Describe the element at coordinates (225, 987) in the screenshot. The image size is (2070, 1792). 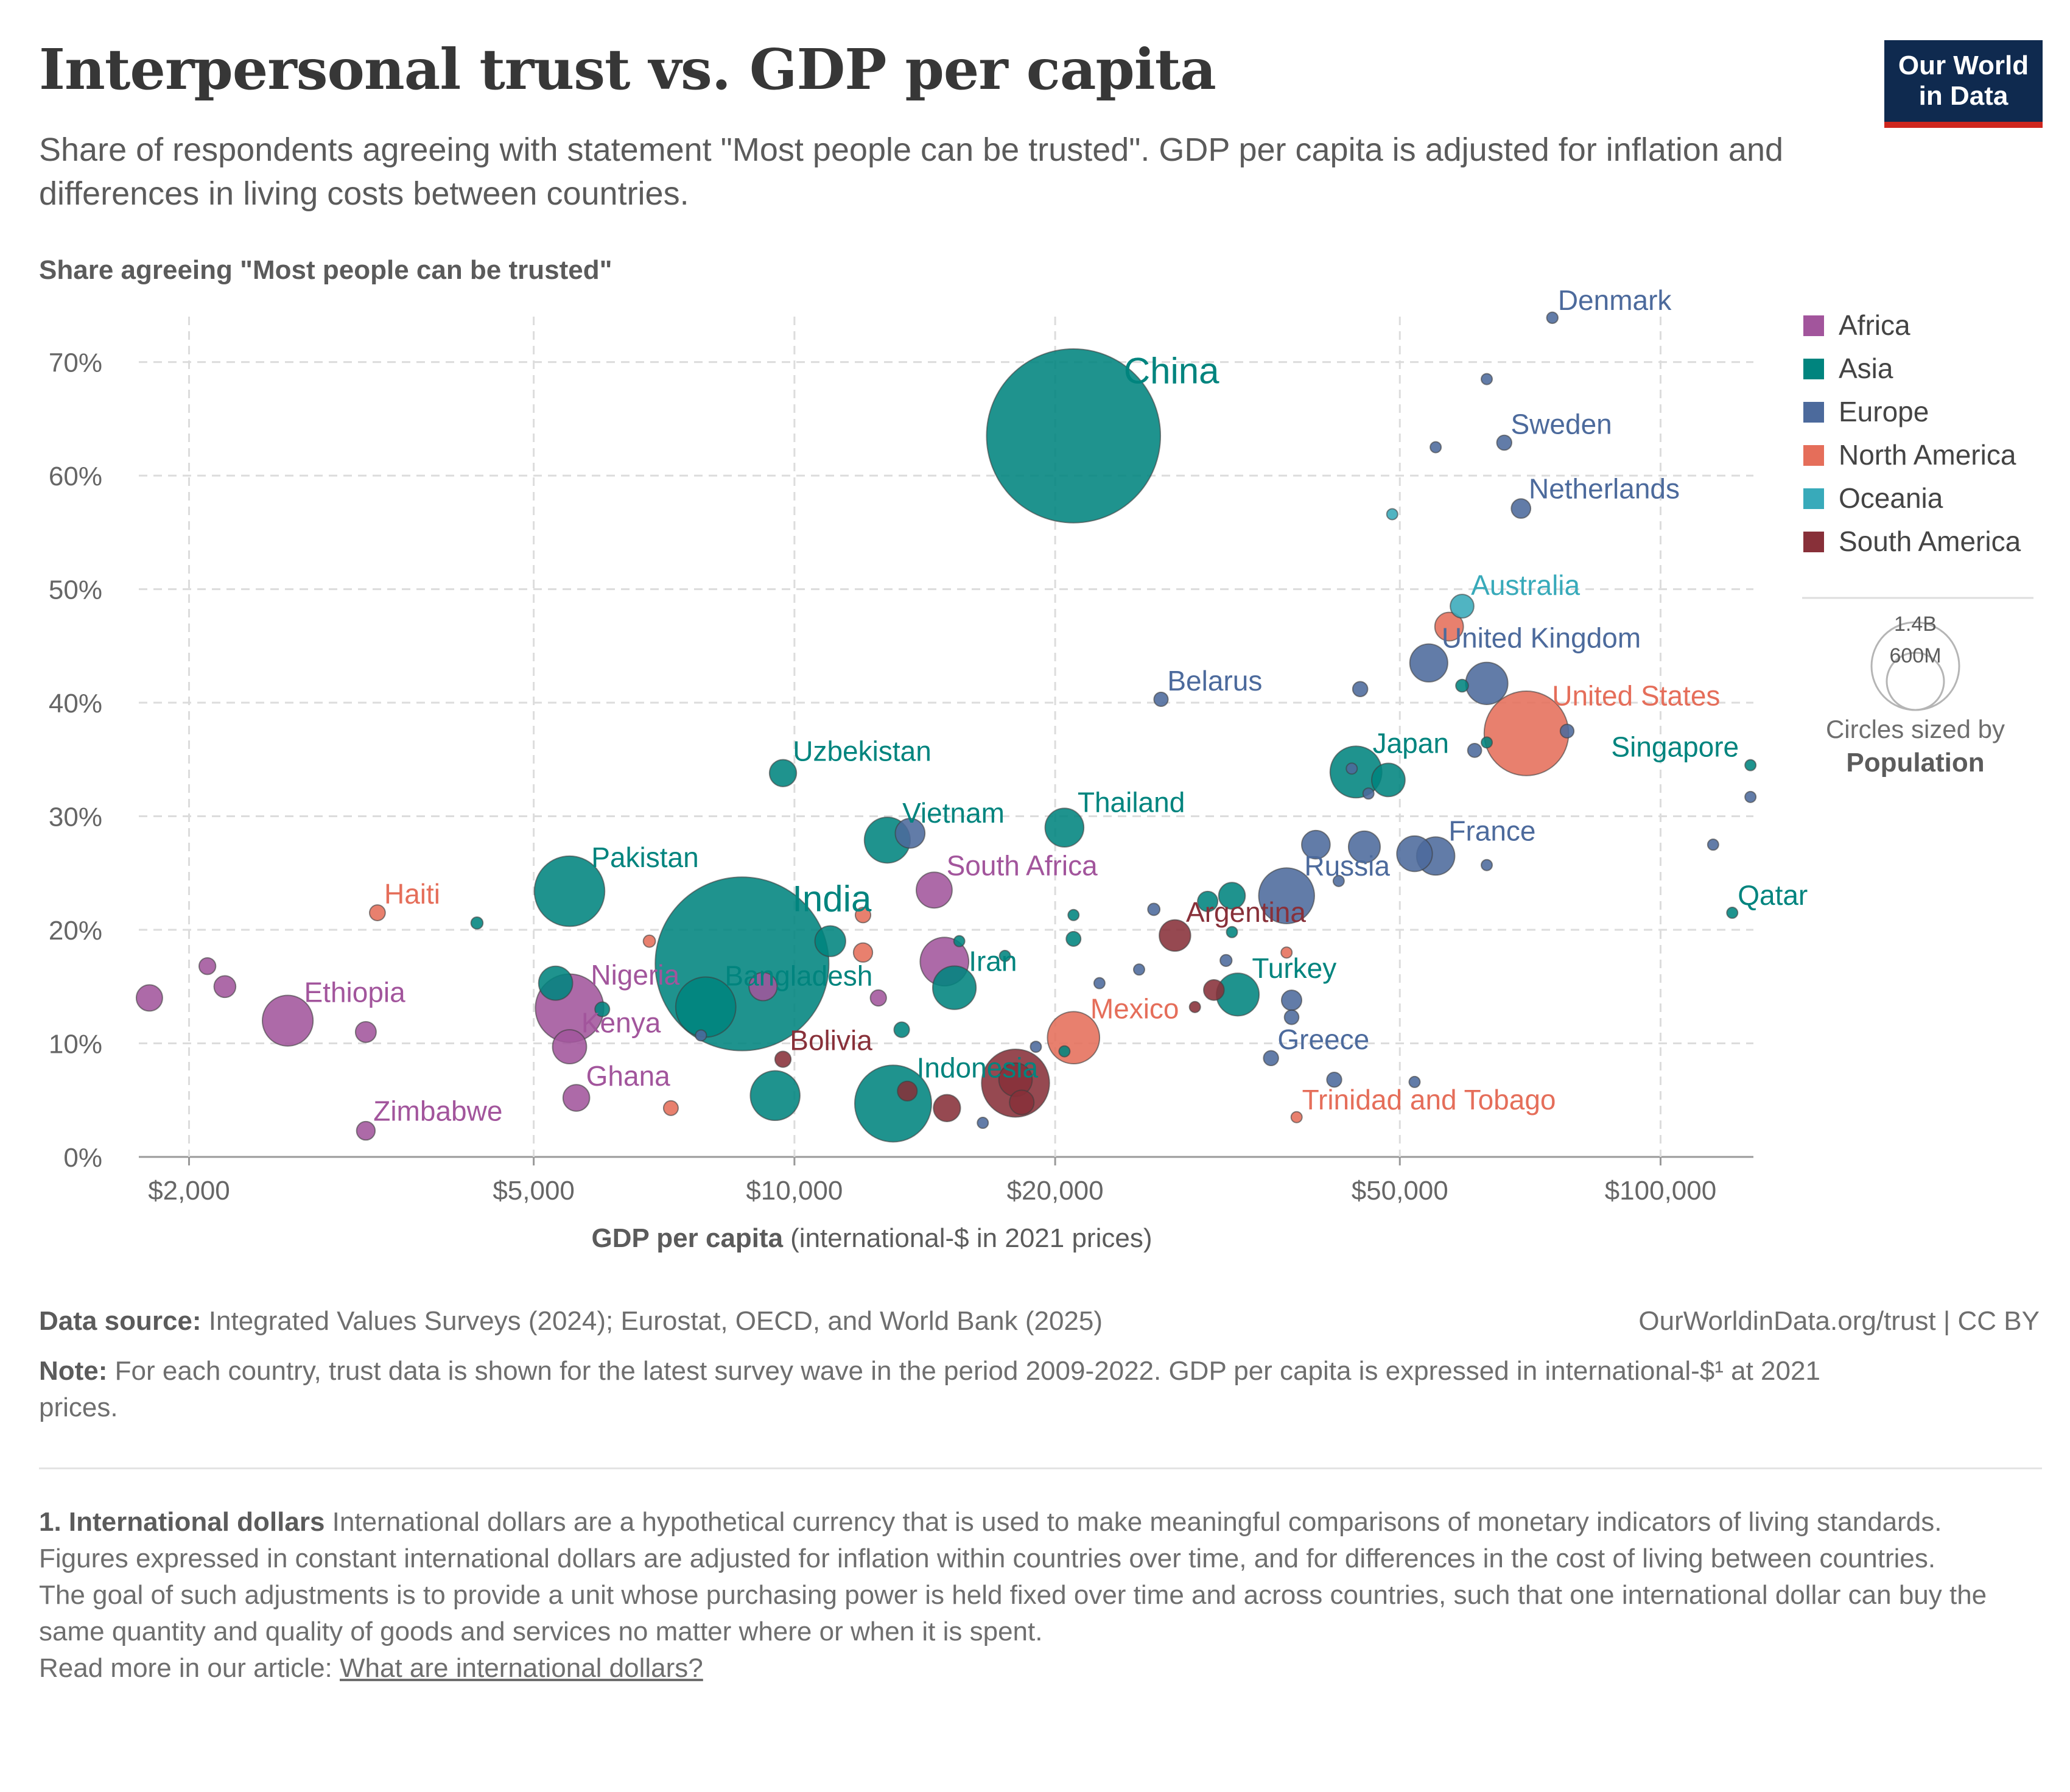
I see `point-mali` at that location.